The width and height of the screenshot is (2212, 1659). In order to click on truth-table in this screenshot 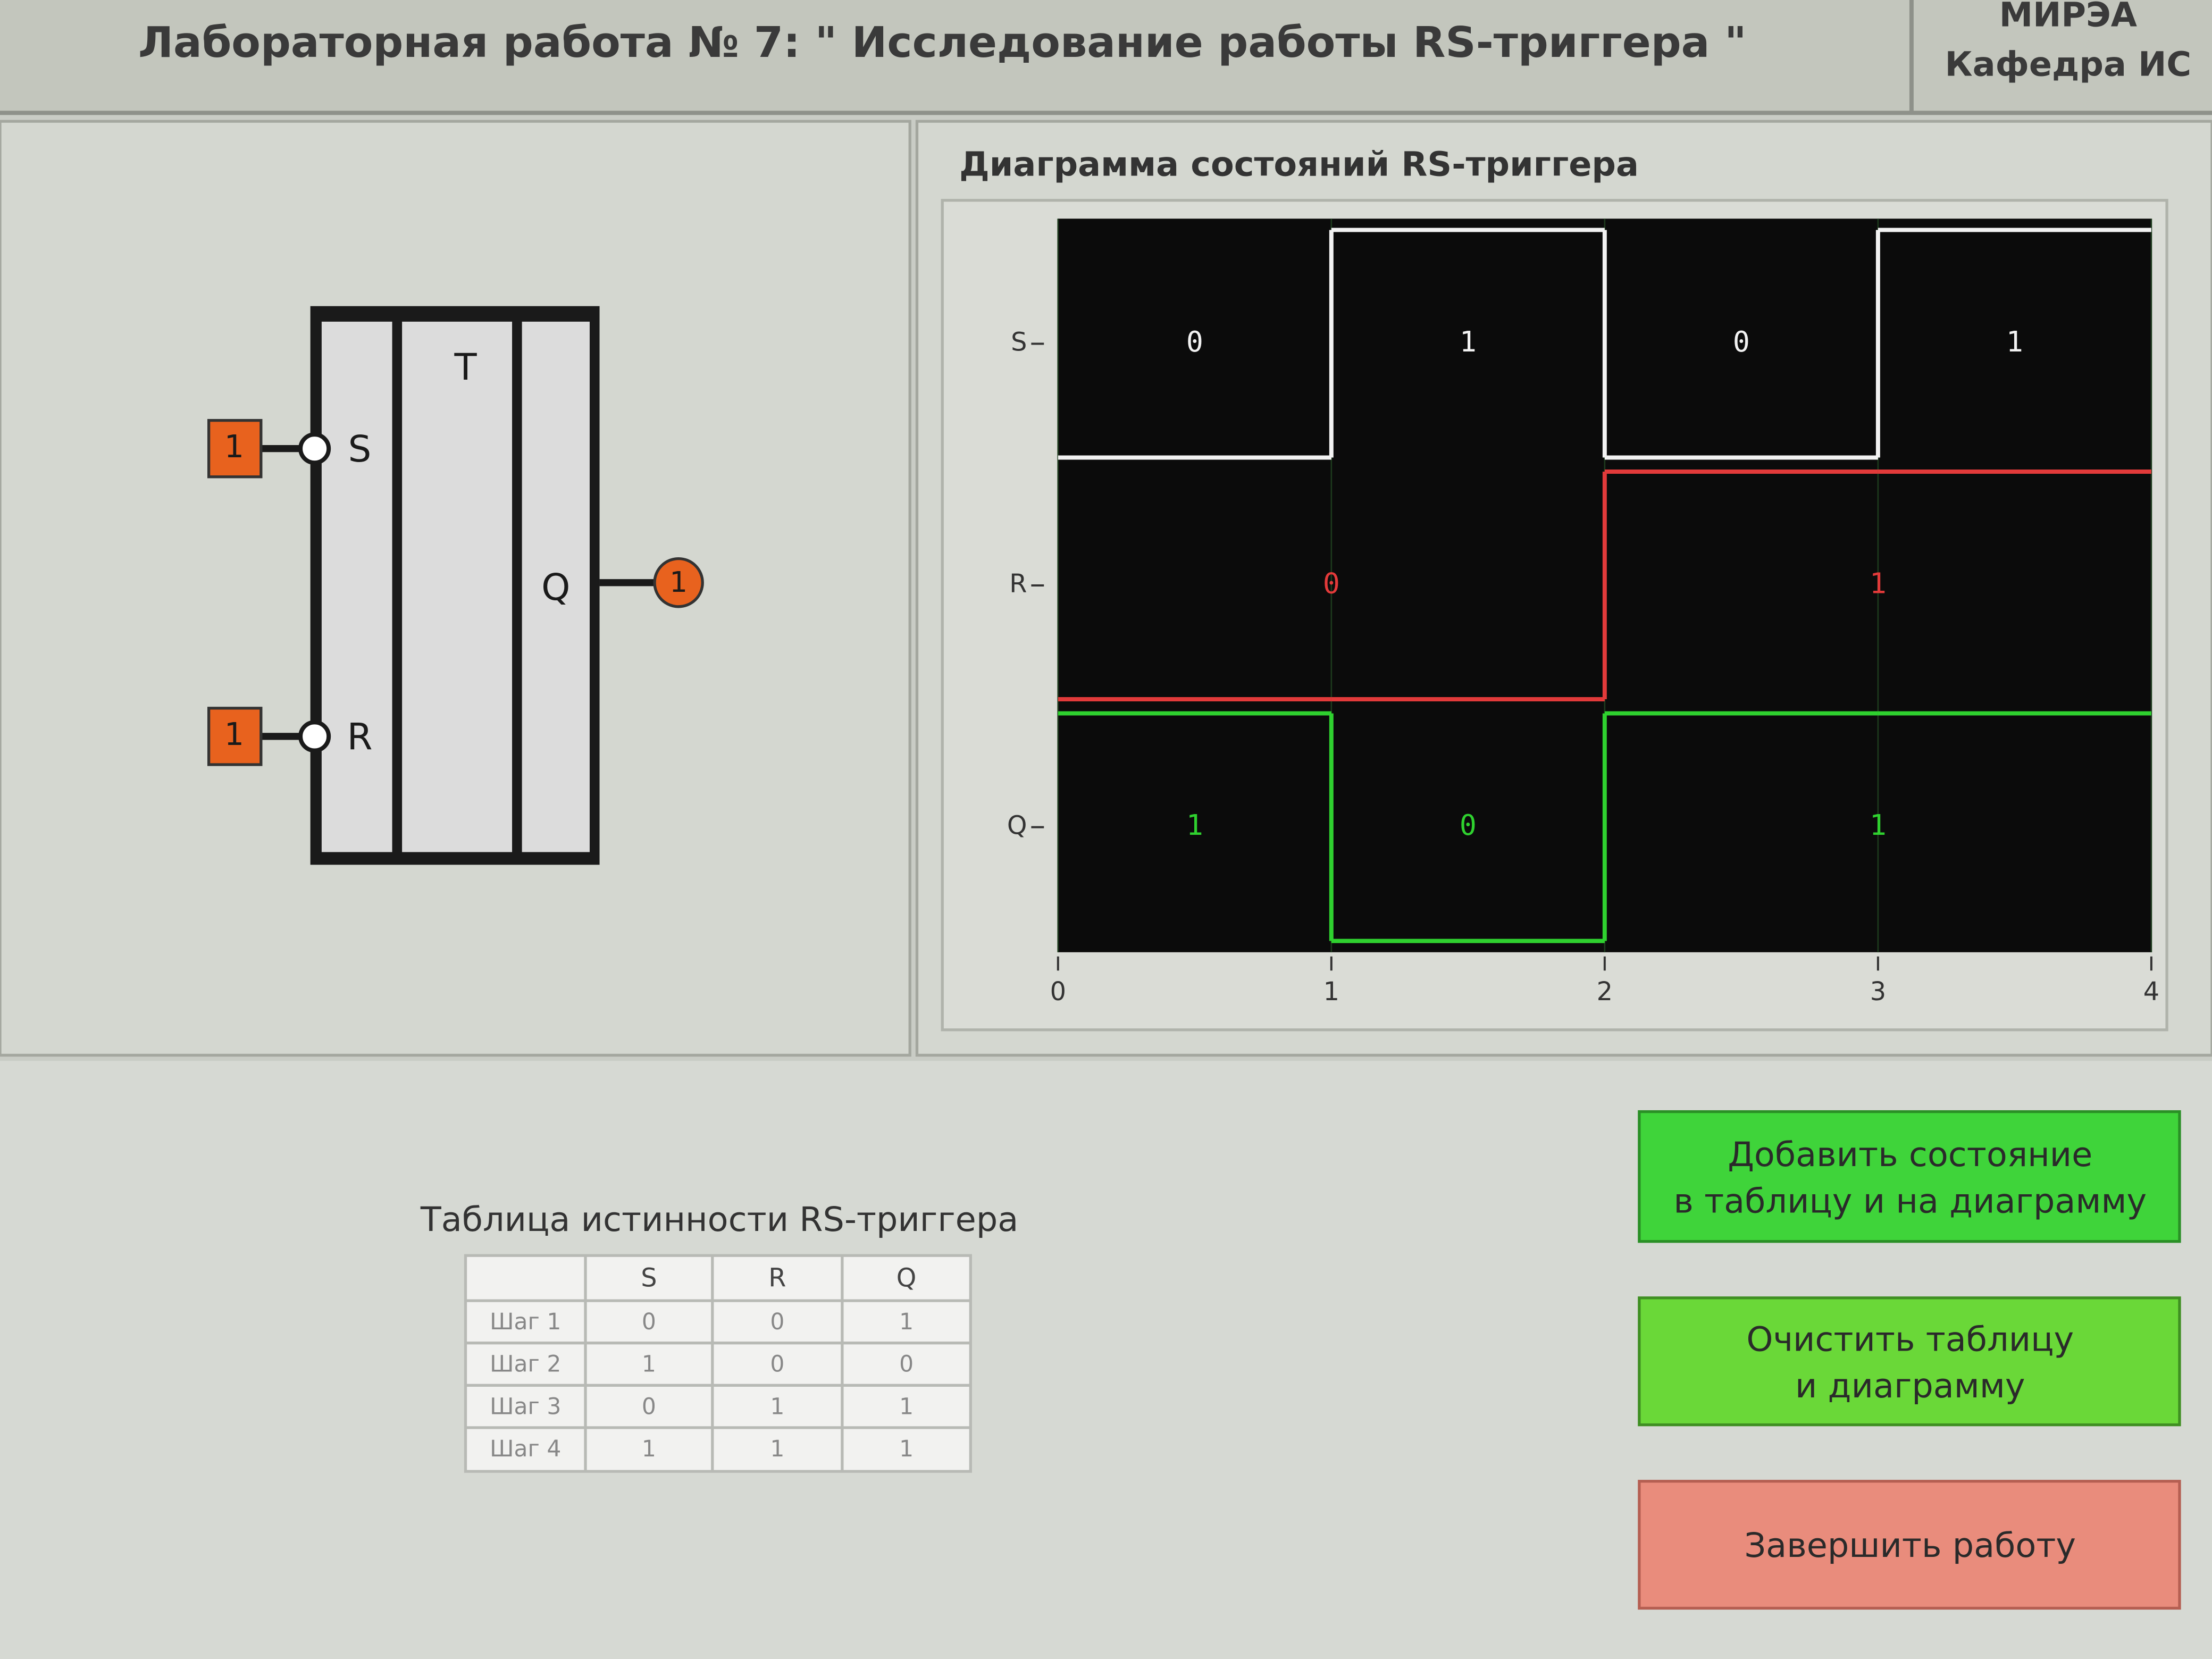, I will do `click(718, 1363)`.